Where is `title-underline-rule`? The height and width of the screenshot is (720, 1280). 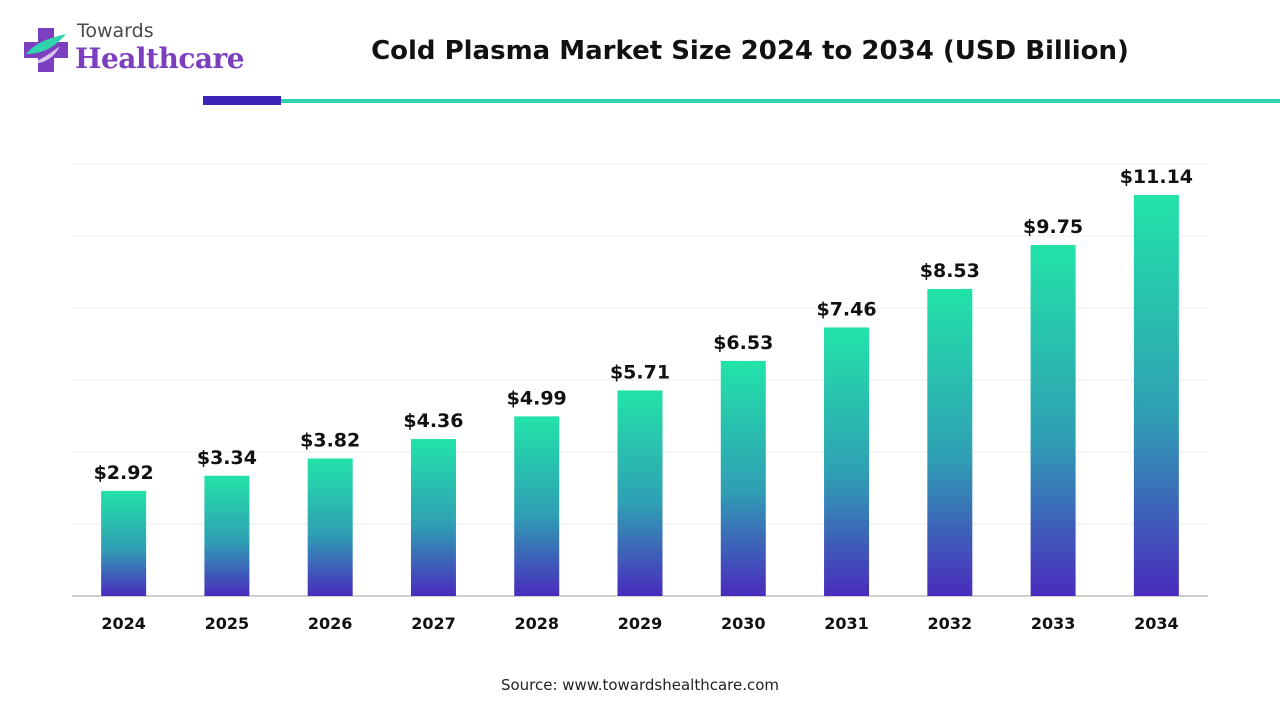 title-underline-rule is located at coordinates (780, 101).